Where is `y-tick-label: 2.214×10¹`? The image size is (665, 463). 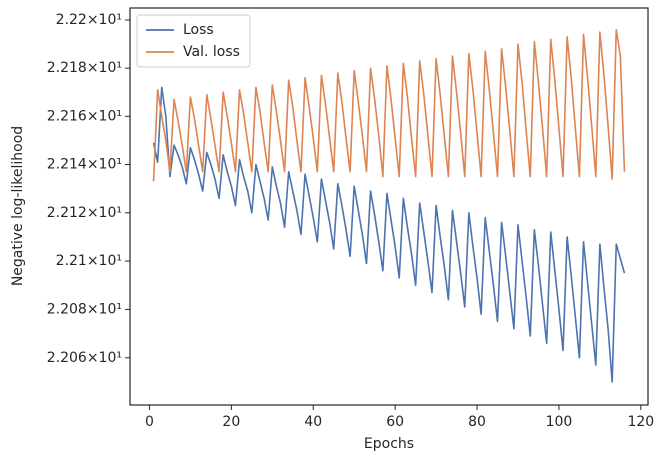 y-tick-label: 2.214×10¹ is located at coordinates (84, 165).